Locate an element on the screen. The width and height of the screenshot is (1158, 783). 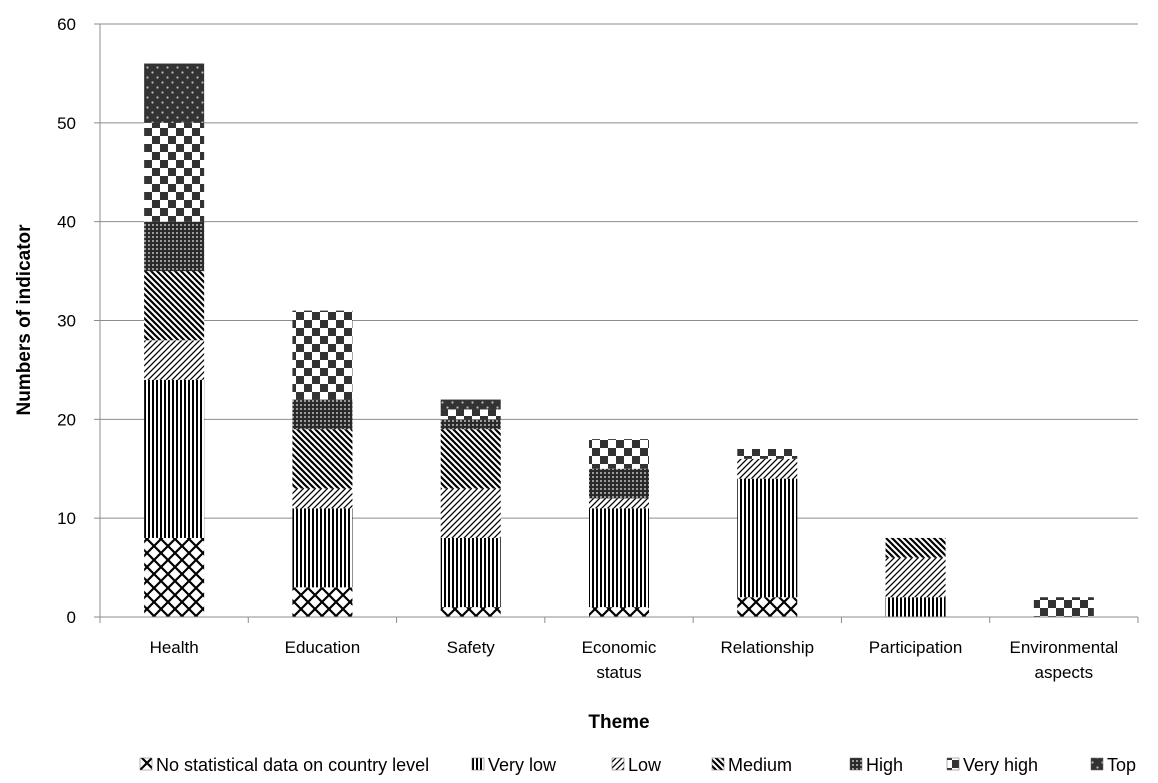
legend-label: High is located at coordinates (884, 765).